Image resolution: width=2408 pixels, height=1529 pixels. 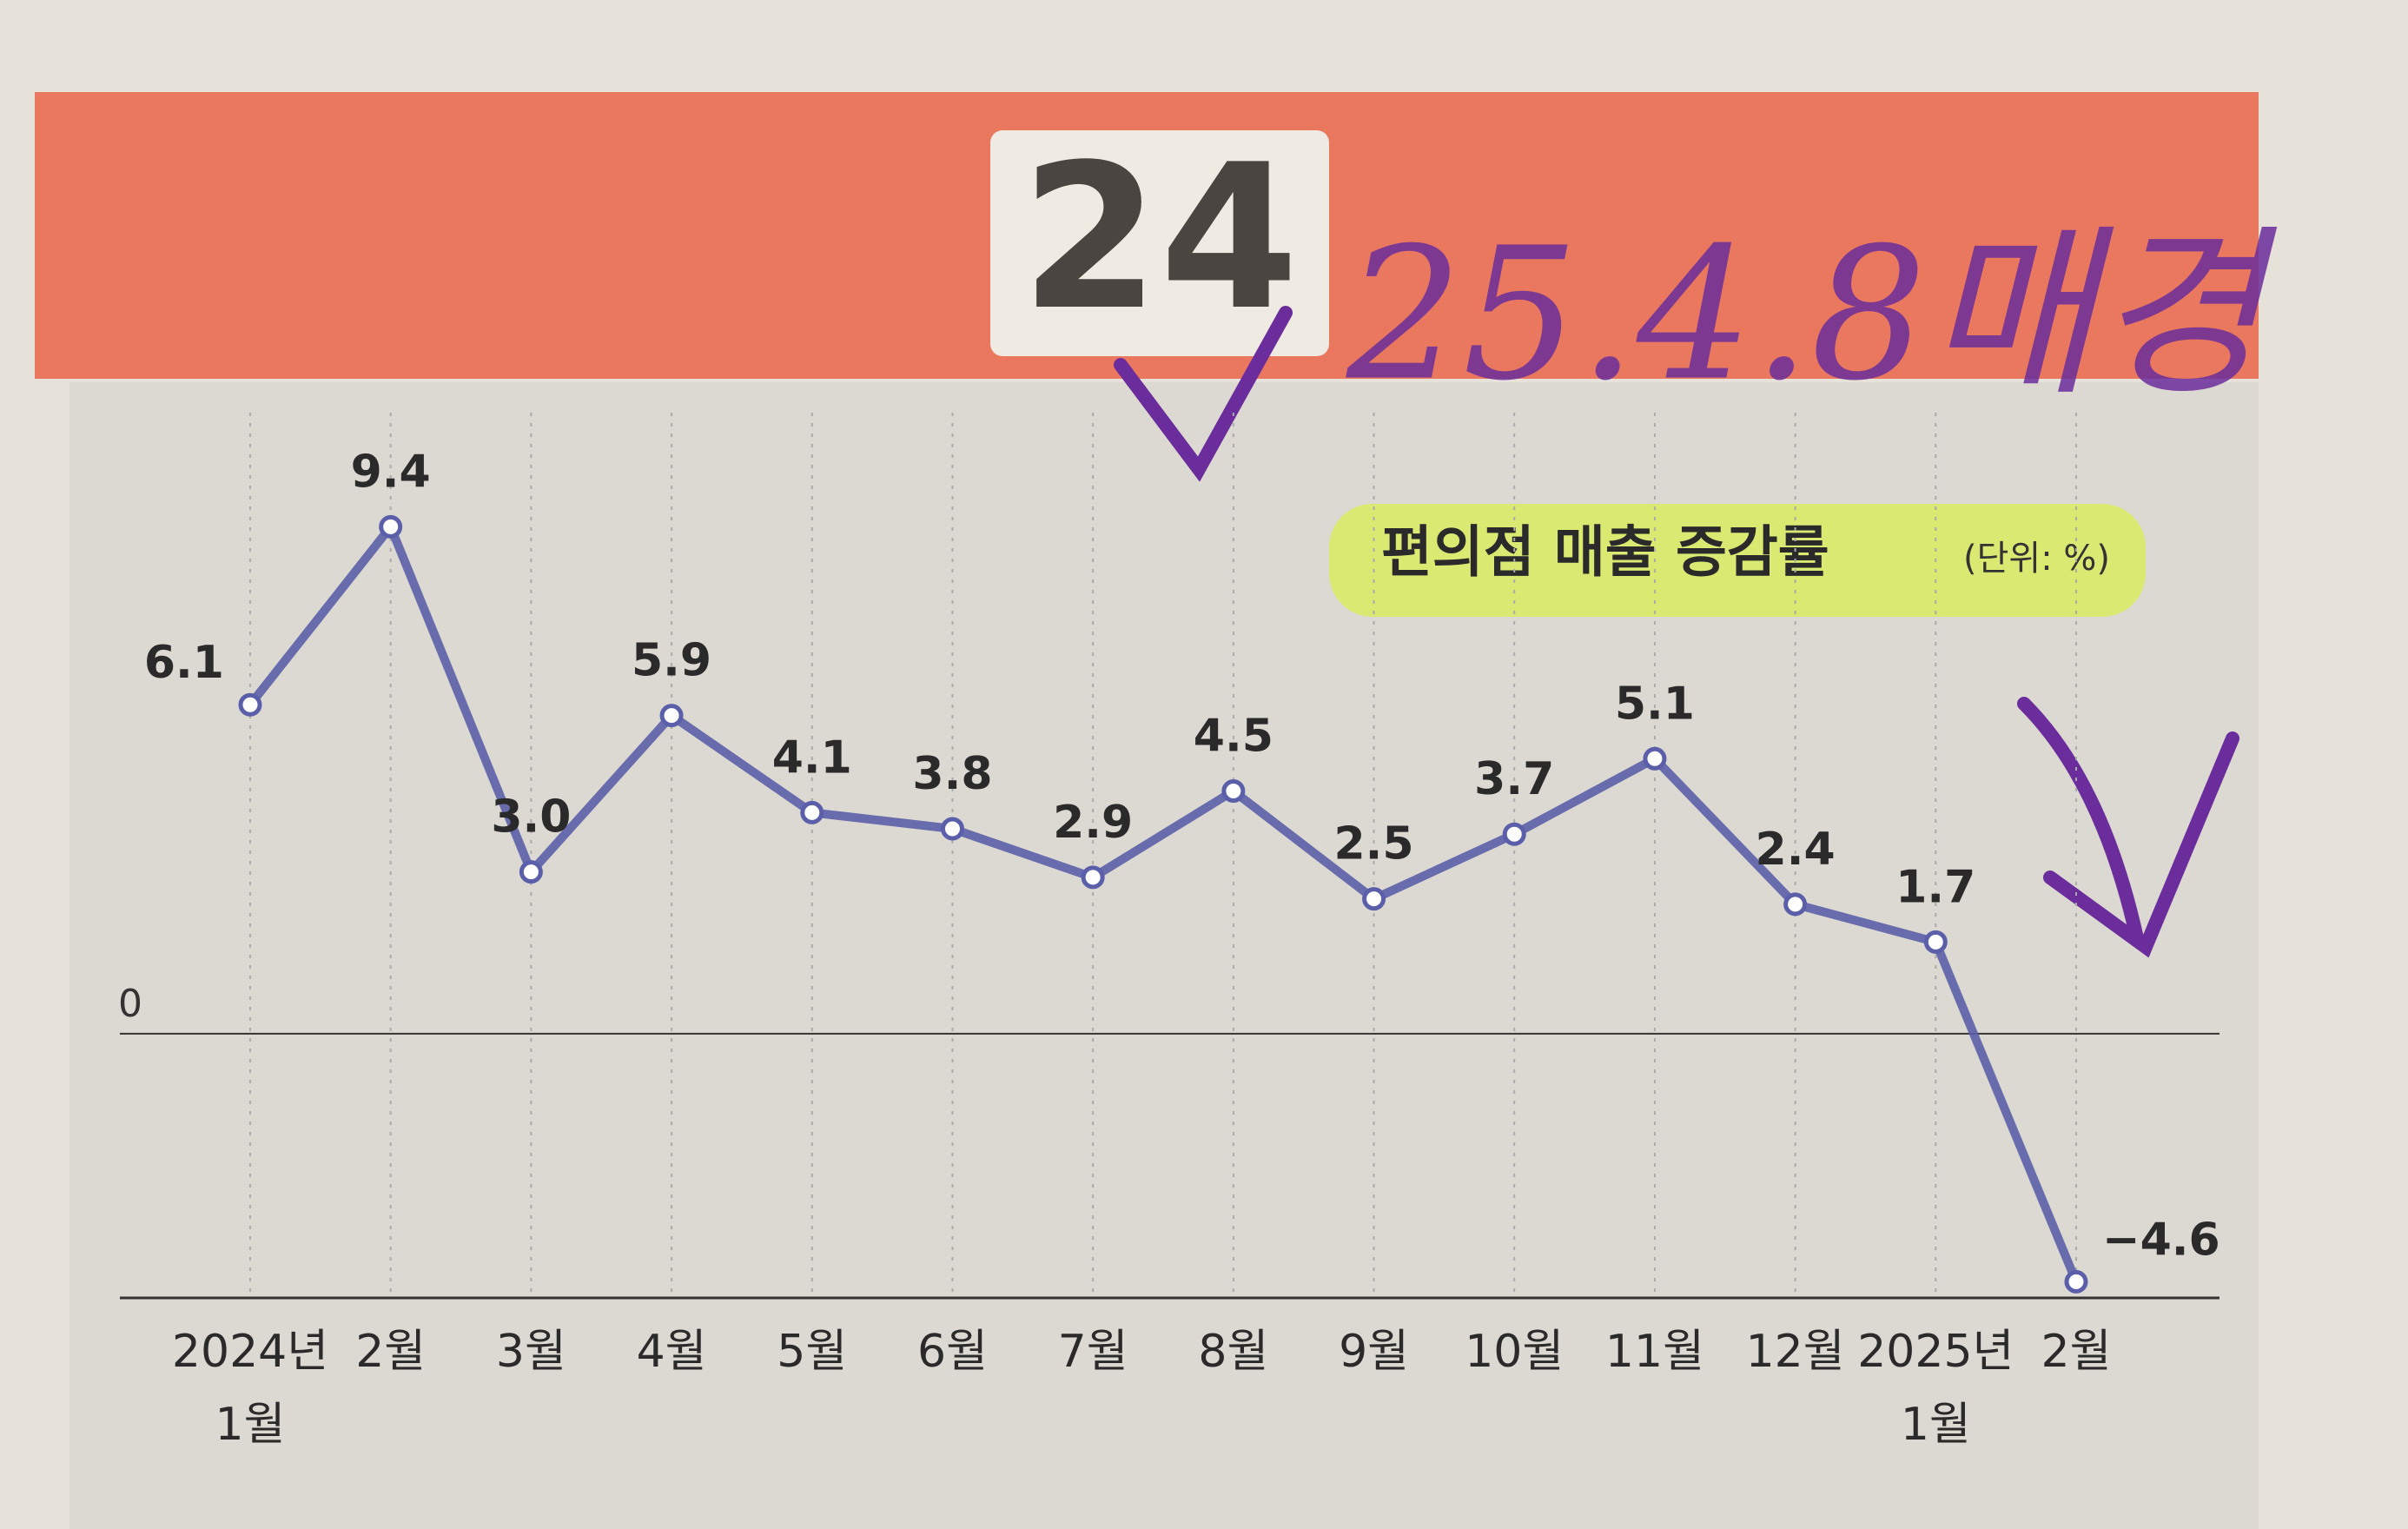 What do you see at coordinates (1233, 1352) in the screenshot?
I see `x-tick-label: 8월` at bounding box center [1233, 1352].